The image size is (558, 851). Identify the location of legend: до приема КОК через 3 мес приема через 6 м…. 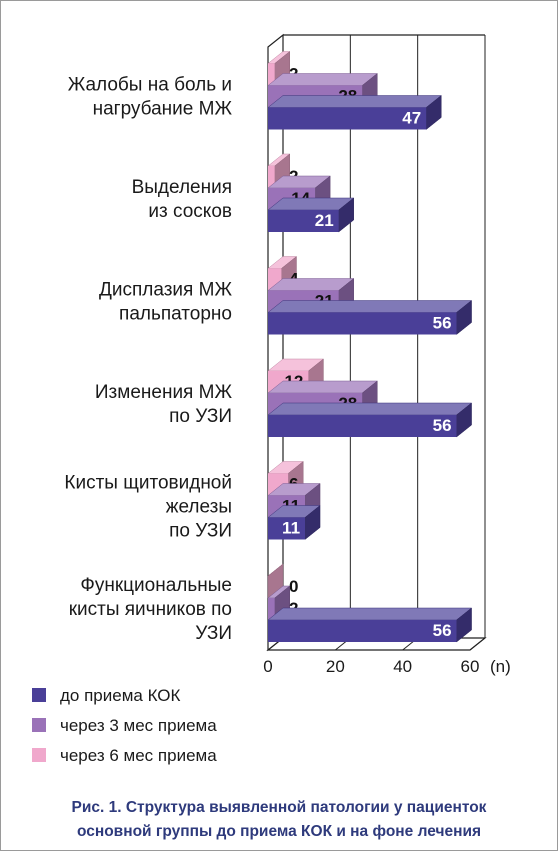
(124, 725).